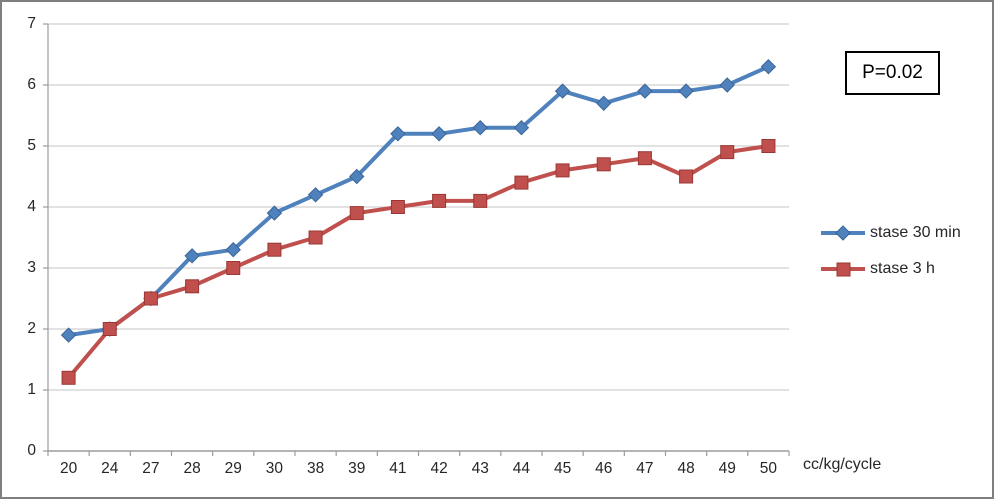  Describe the element at coordinates (192, 468) in the screenshot. I see `x-tick-label: 28` at that location.